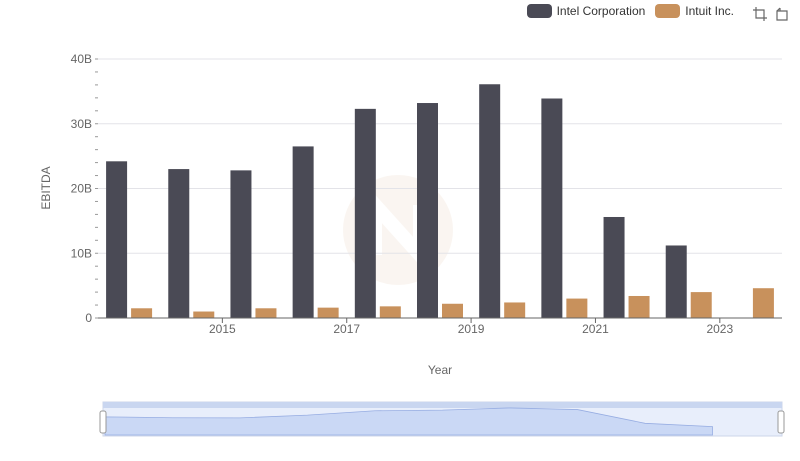 The width and height of the screenshot is (800, 461). What do you see at coordinates (760, 14) in the screenshot?
I see `zoom-icon` at bounding box center [760, 14].